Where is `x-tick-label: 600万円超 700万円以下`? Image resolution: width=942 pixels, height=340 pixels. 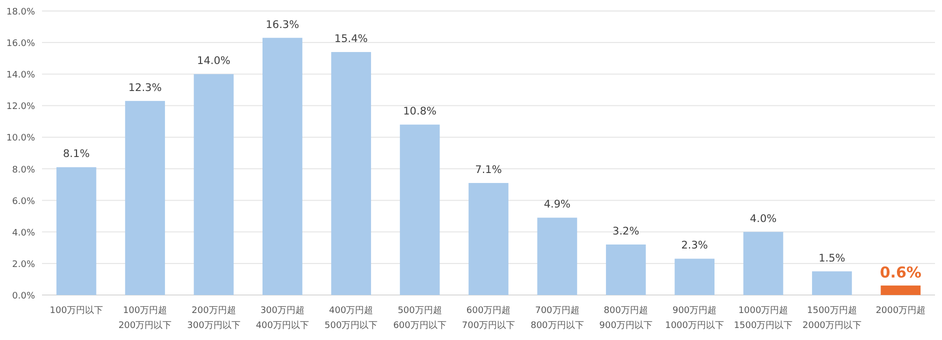
x-tick-label: 600万円超 700万円以下 is located at coordinates (489, 318).